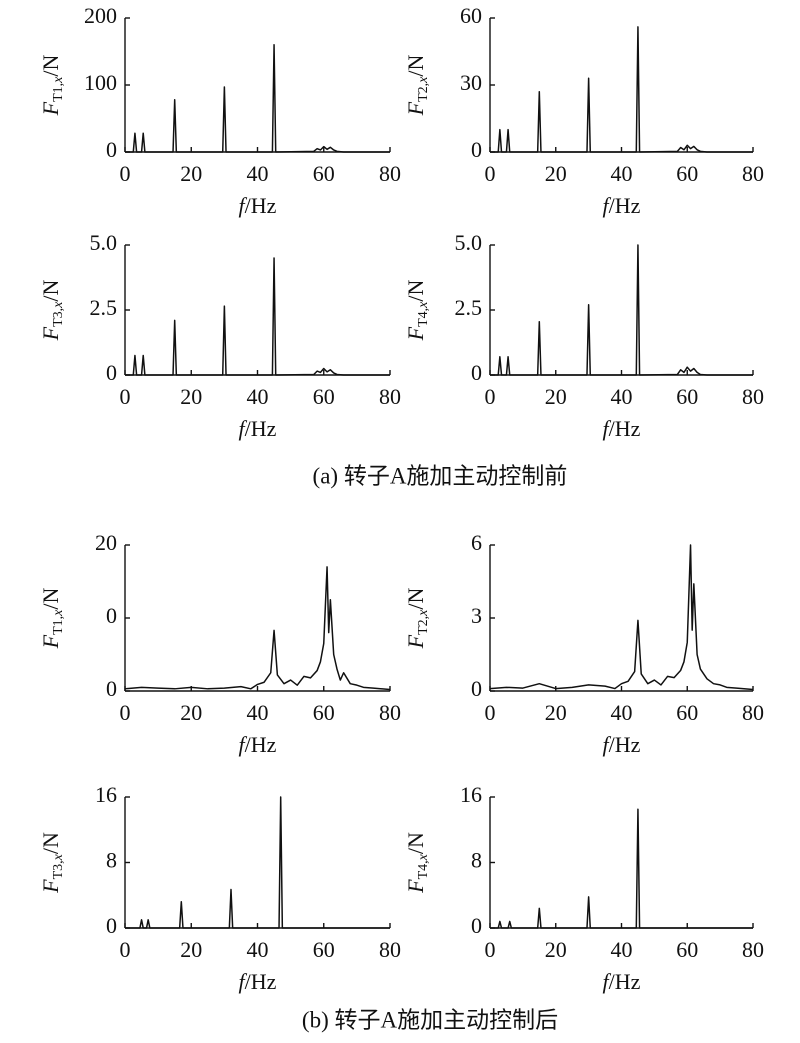 The height and width of the screenshot is (1043, 800). Describe the element at coordinates (471, 794) in the screenshot. I see `y-tick-label: 16` at that location.